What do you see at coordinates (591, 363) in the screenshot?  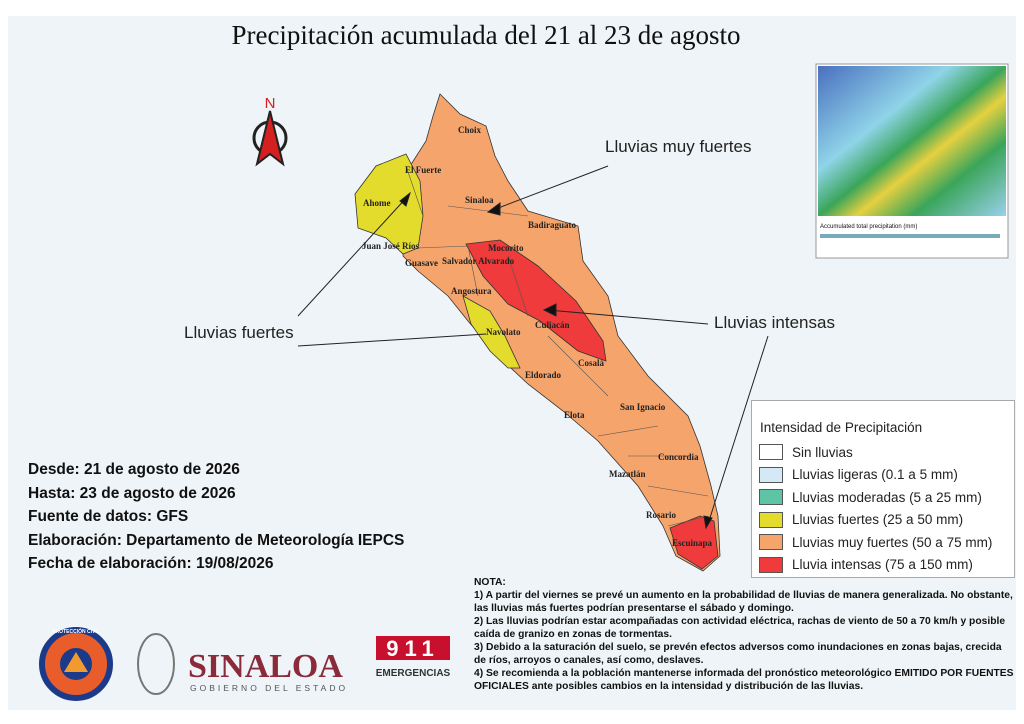 I see `municipality-label: Cosalá` at bounding box center [591, 363].